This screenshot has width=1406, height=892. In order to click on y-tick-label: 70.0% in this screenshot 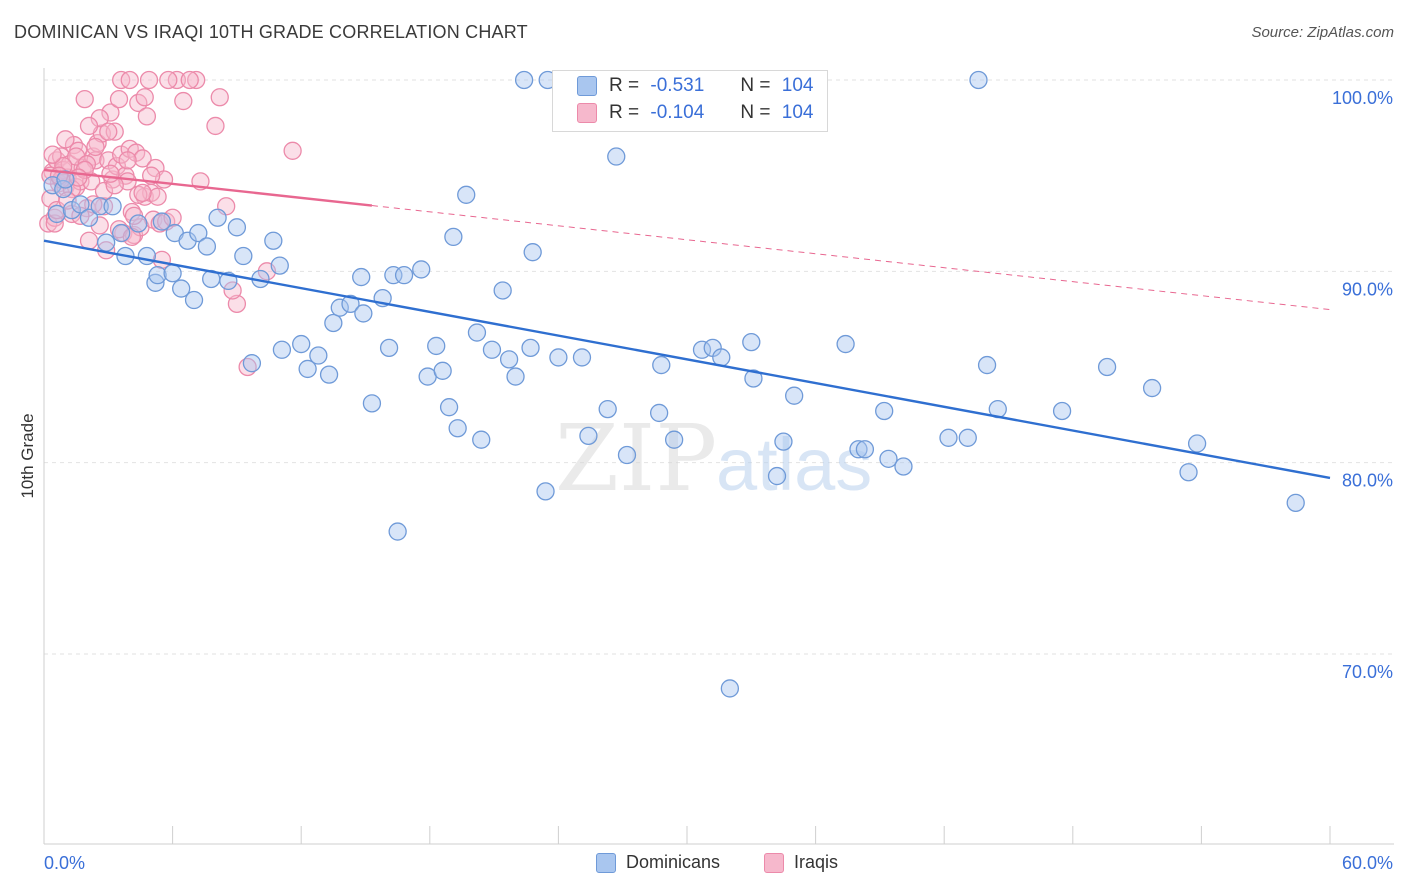, I will do `click(1367, 672)`.